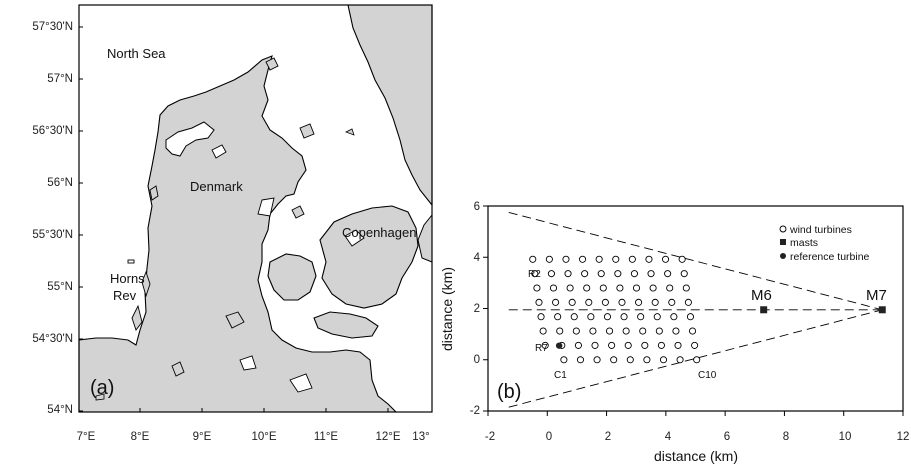 The image size is (911, 468). I want to click on horns-label: Horns, so click(127, 278).